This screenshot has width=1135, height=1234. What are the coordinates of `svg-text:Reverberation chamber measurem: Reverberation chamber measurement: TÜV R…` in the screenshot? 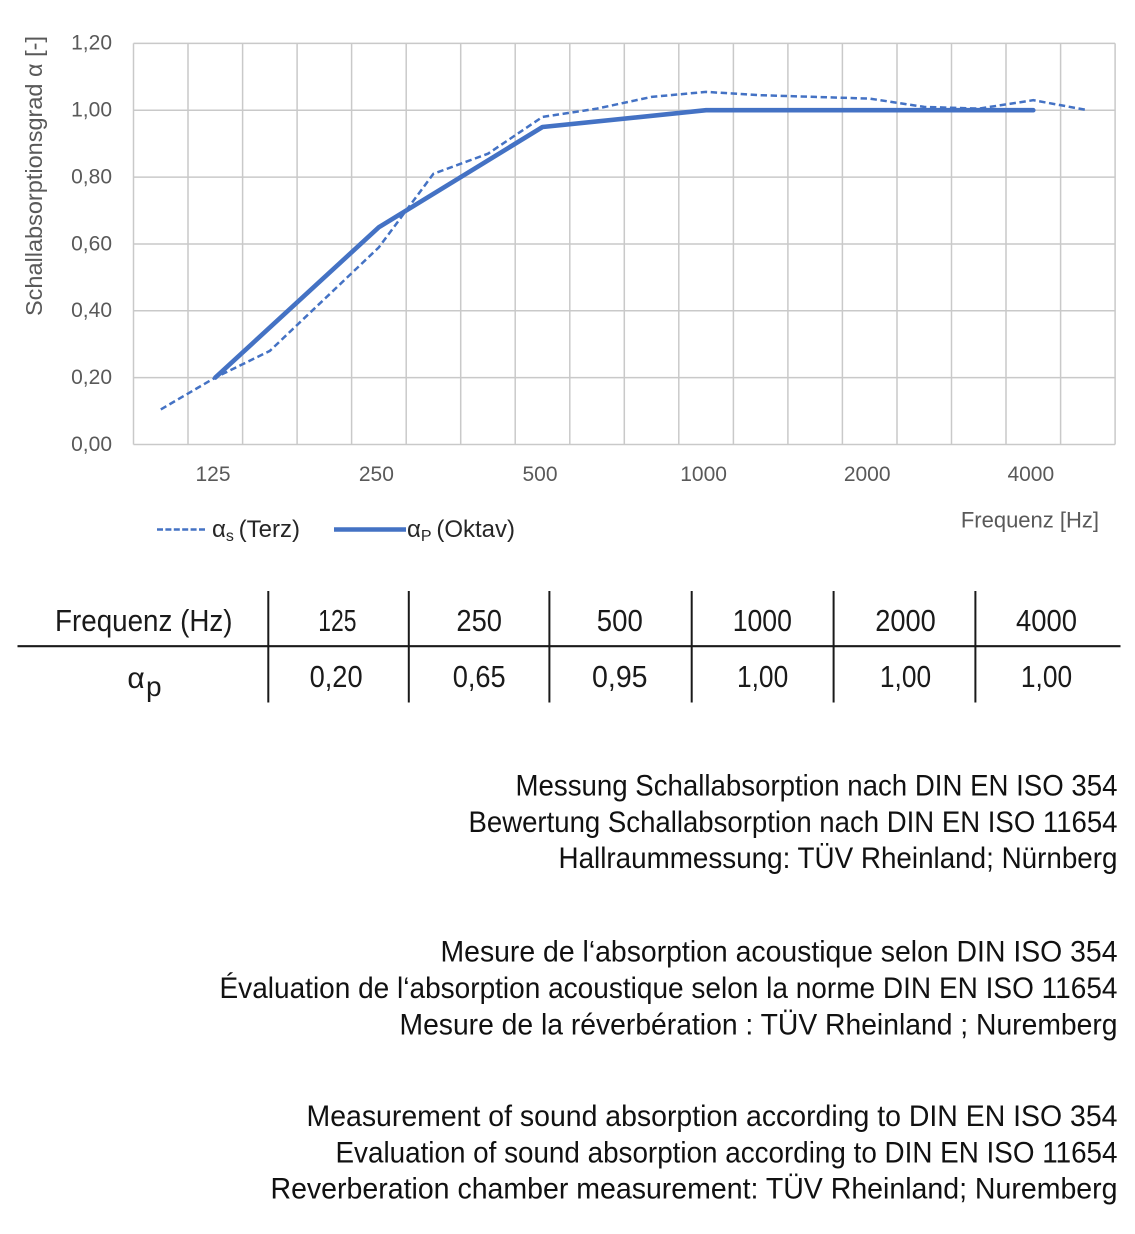 It's located at (694, 1189).